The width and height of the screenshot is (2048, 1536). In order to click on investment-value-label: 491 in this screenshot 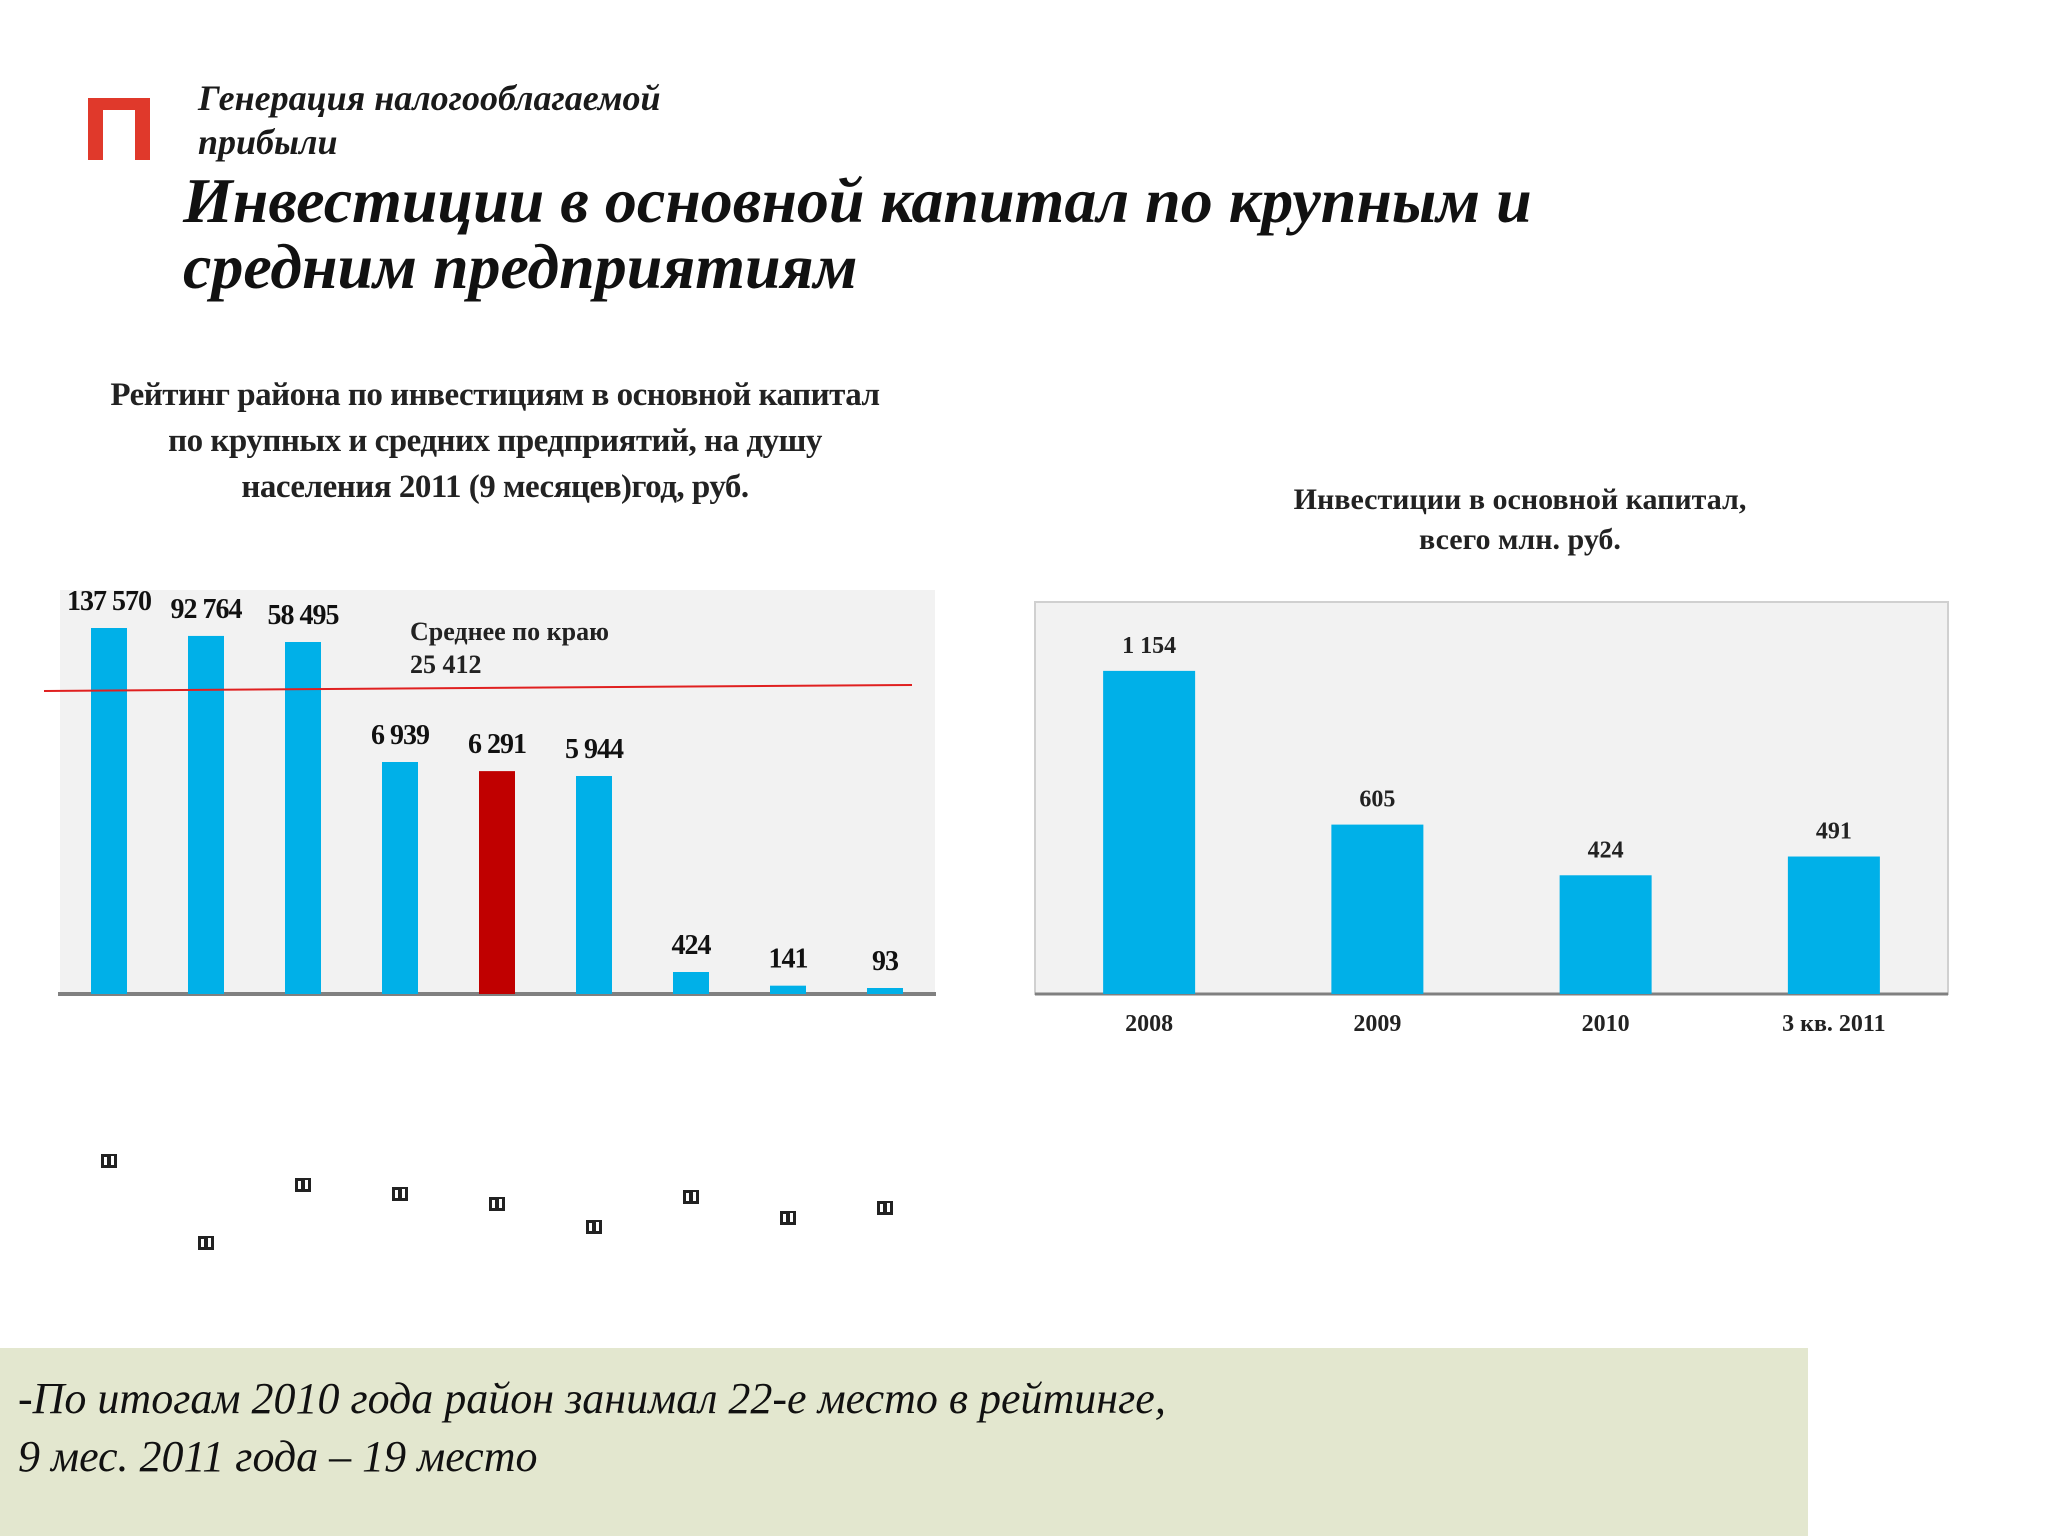, I will do `click(1834, 832)`.